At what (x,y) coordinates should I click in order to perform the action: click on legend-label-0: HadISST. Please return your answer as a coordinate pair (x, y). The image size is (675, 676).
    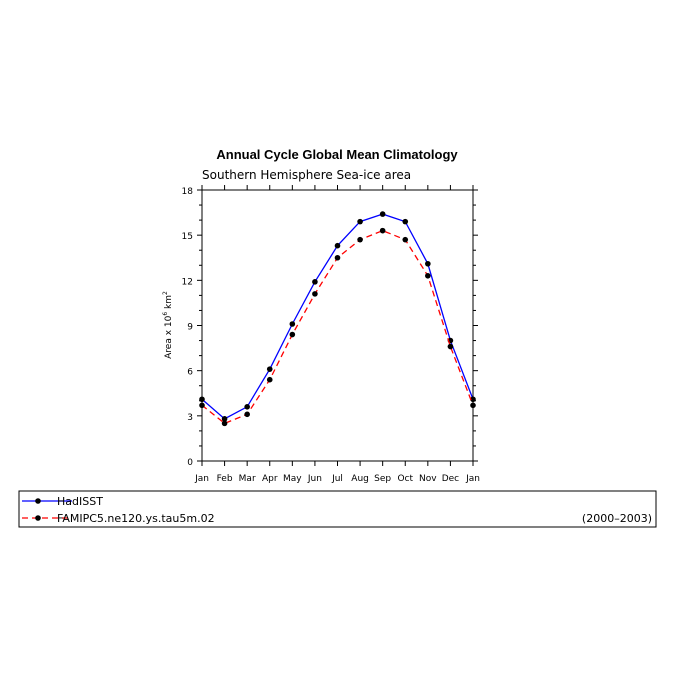
    Looking at the image, I should click on (80, 501).